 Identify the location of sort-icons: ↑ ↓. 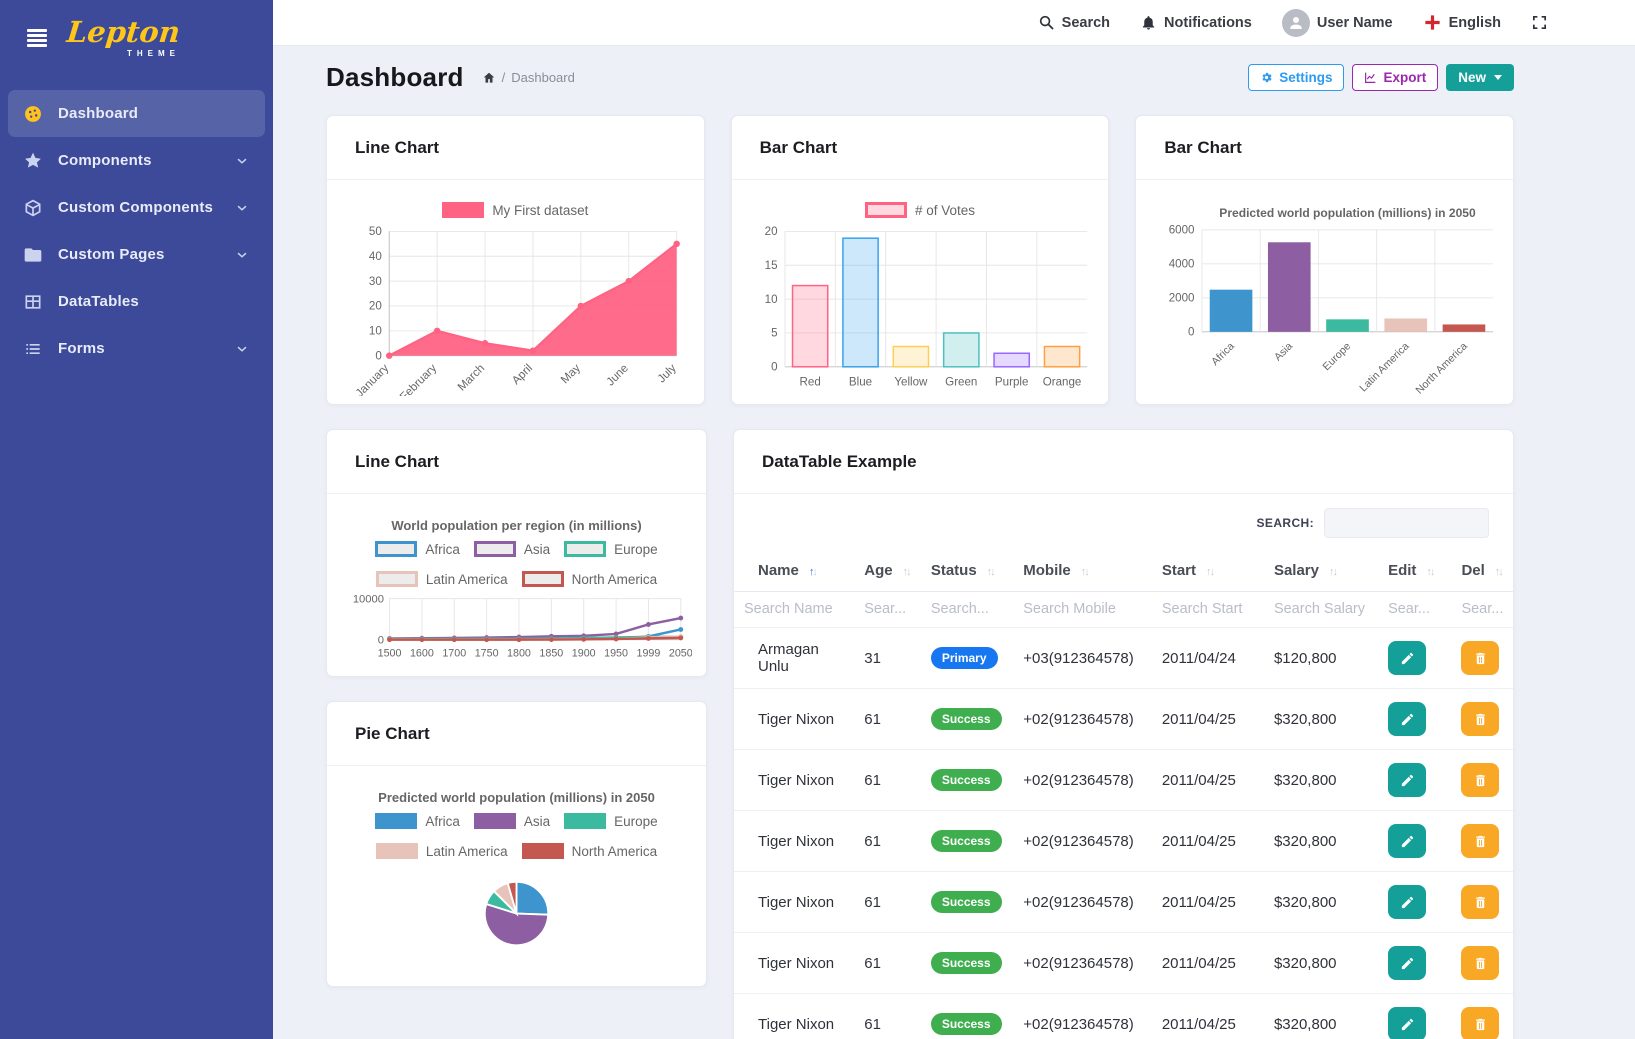
(991, 572).